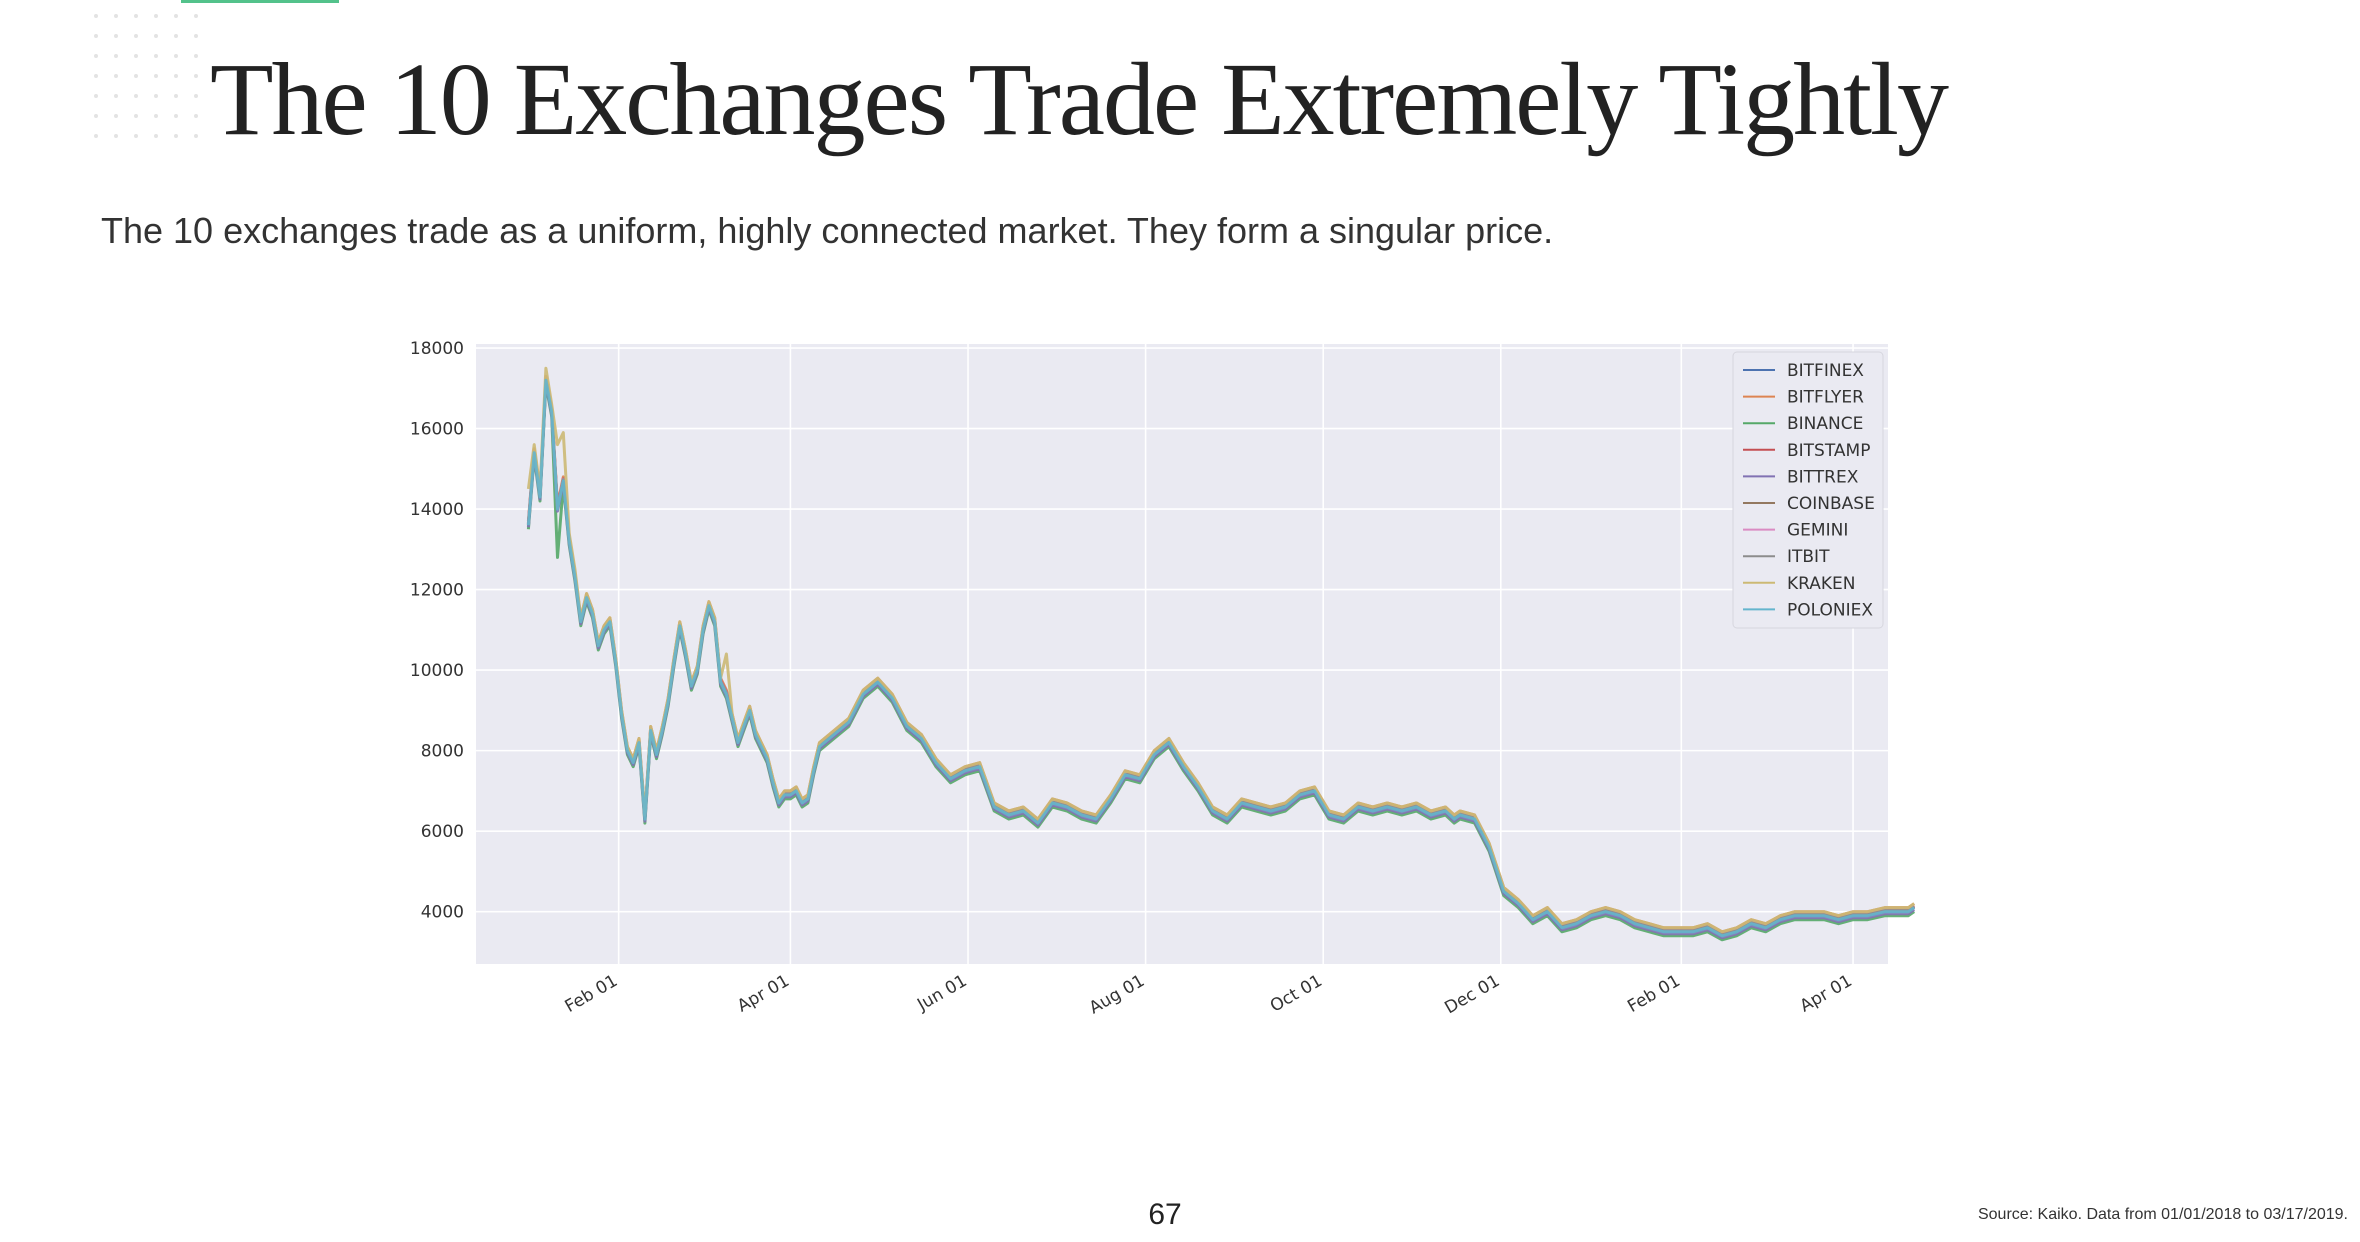 Image resolution: width=2360 pixels, height=1242 pixels. I want to click on y-tick-label: 18000, so click(437, 349).